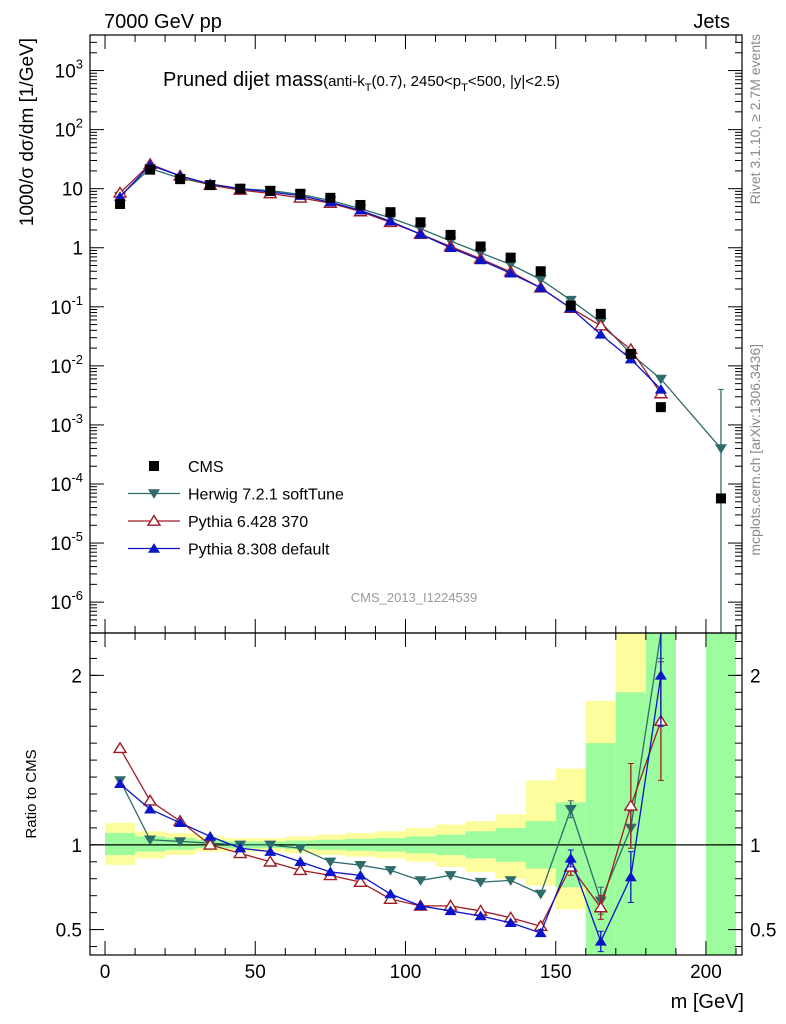 Image resolution: width=786 pixels, height=1024 pixels. What do you see at coordinates (76, 676) in the screenshot?
I see `ratio-y-tick-label: 2` at bounding box center [76, 676].